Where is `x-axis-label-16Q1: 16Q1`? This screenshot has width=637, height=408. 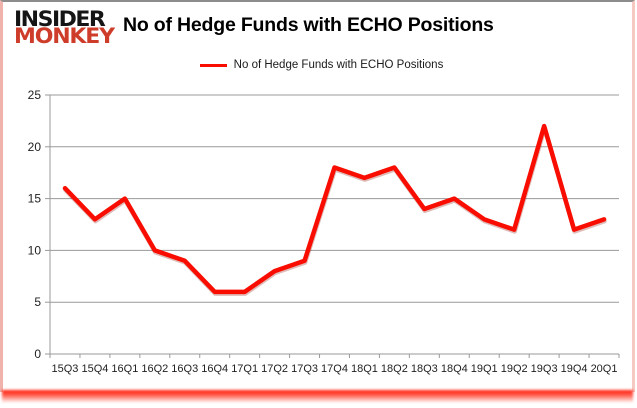 x-axis-label-16Q1: 16Q1 is located at coordinates (124, 369).